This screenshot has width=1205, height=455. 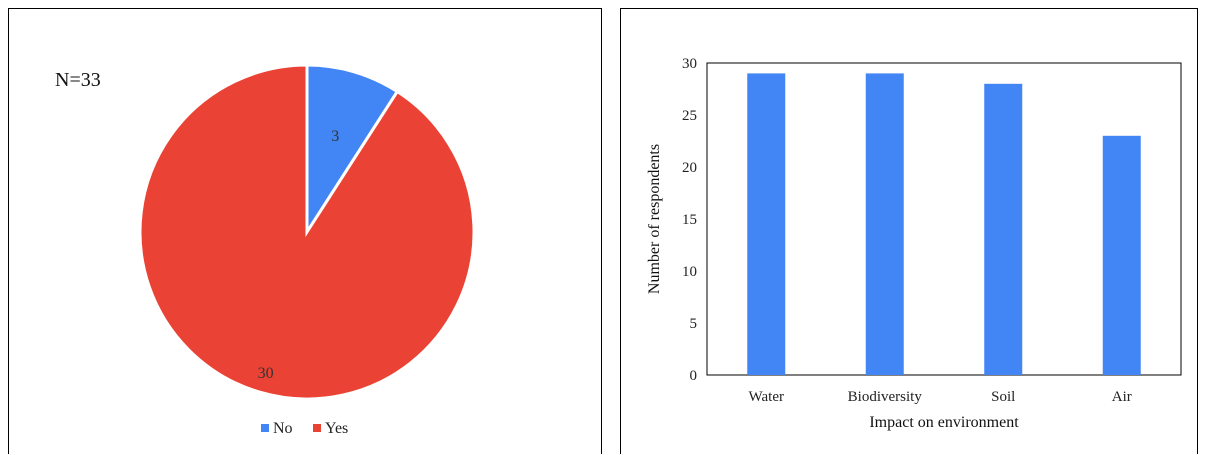 What do you see at coordinates (336, 428) in the screenshot?
I see `legend-label-yes: Yes` at bounding box center [336, 428].